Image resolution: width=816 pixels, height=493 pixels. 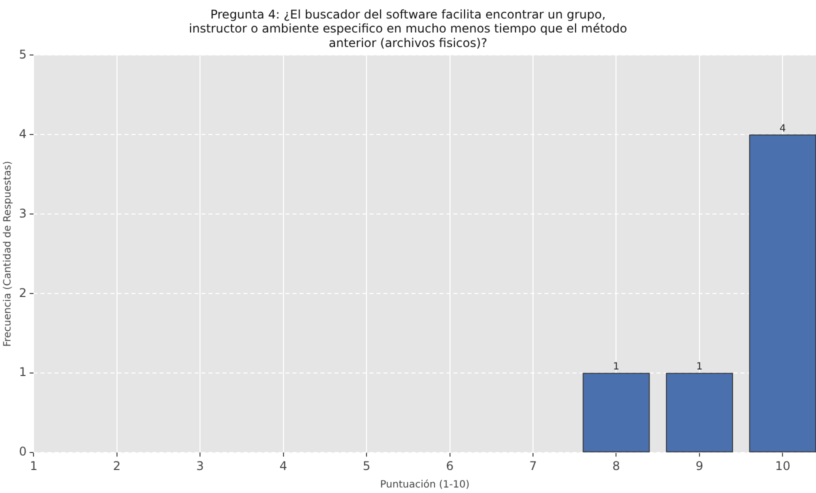 I want to click on y-tick-label: 1, so click(x=22, y=372).